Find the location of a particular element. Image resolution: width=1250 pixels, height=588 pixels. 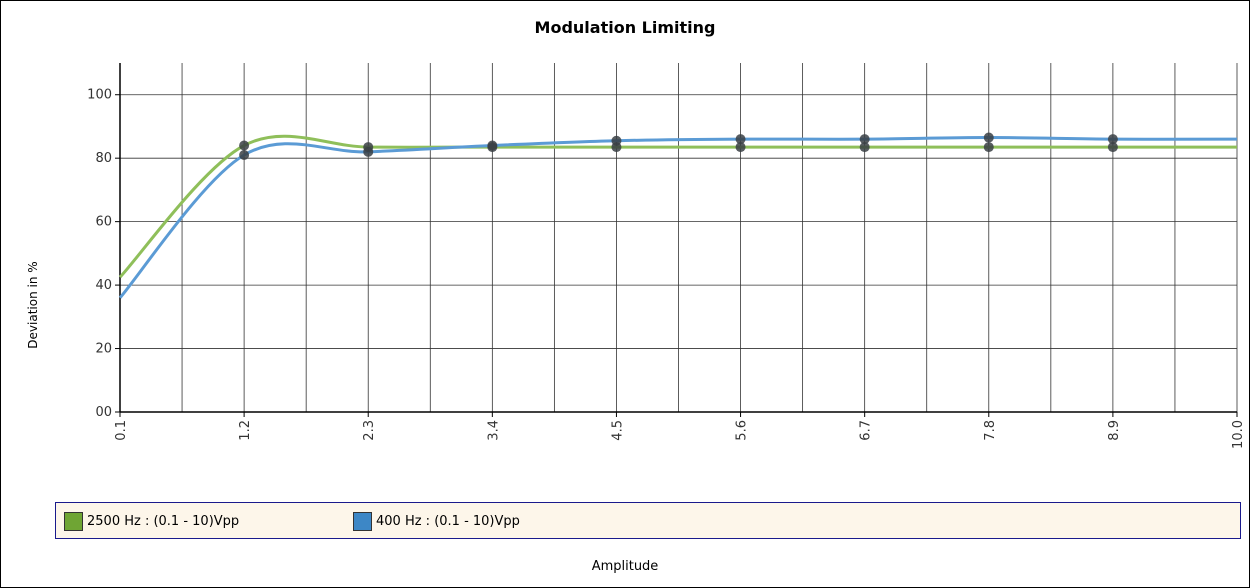

y-tick-labels: 00 20 40 60 80 100 is located at coordinates (99, 254).